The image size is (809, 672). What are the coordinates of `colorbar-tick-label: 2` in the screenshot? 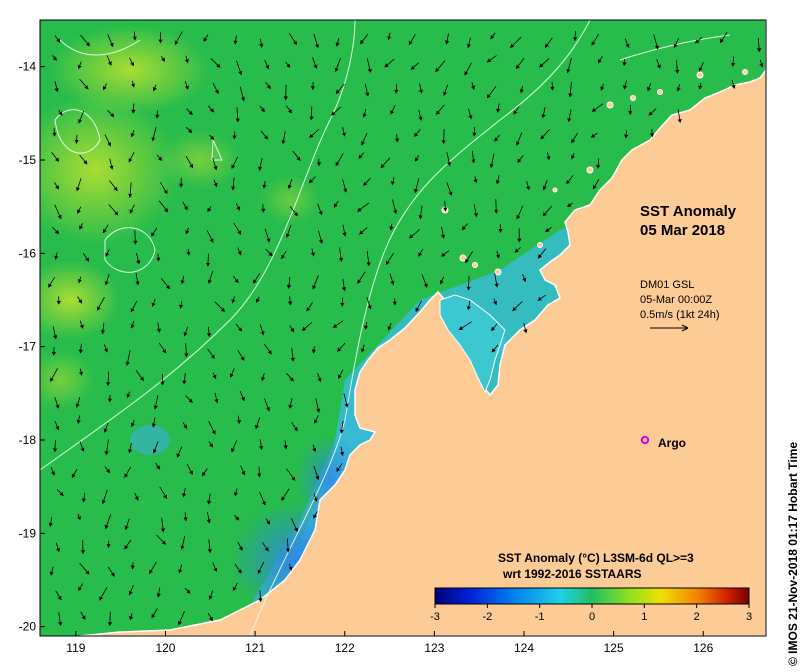 It's located at (697, 617).